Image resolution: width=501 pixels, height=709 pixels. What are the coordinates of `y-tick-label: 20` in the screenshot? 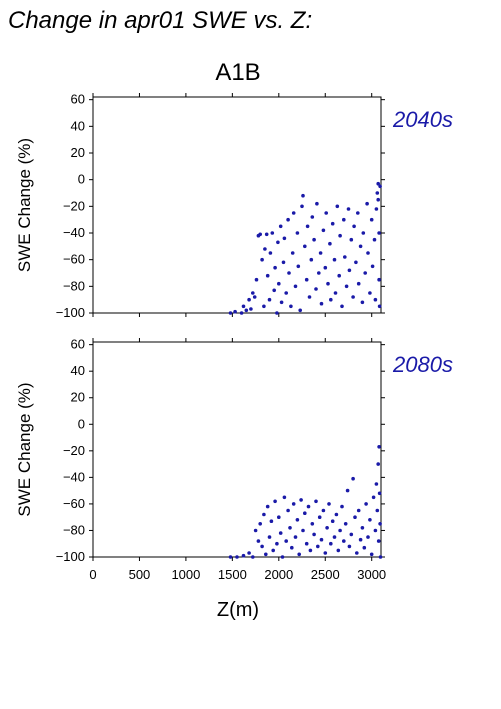 It's located at (78, 152).